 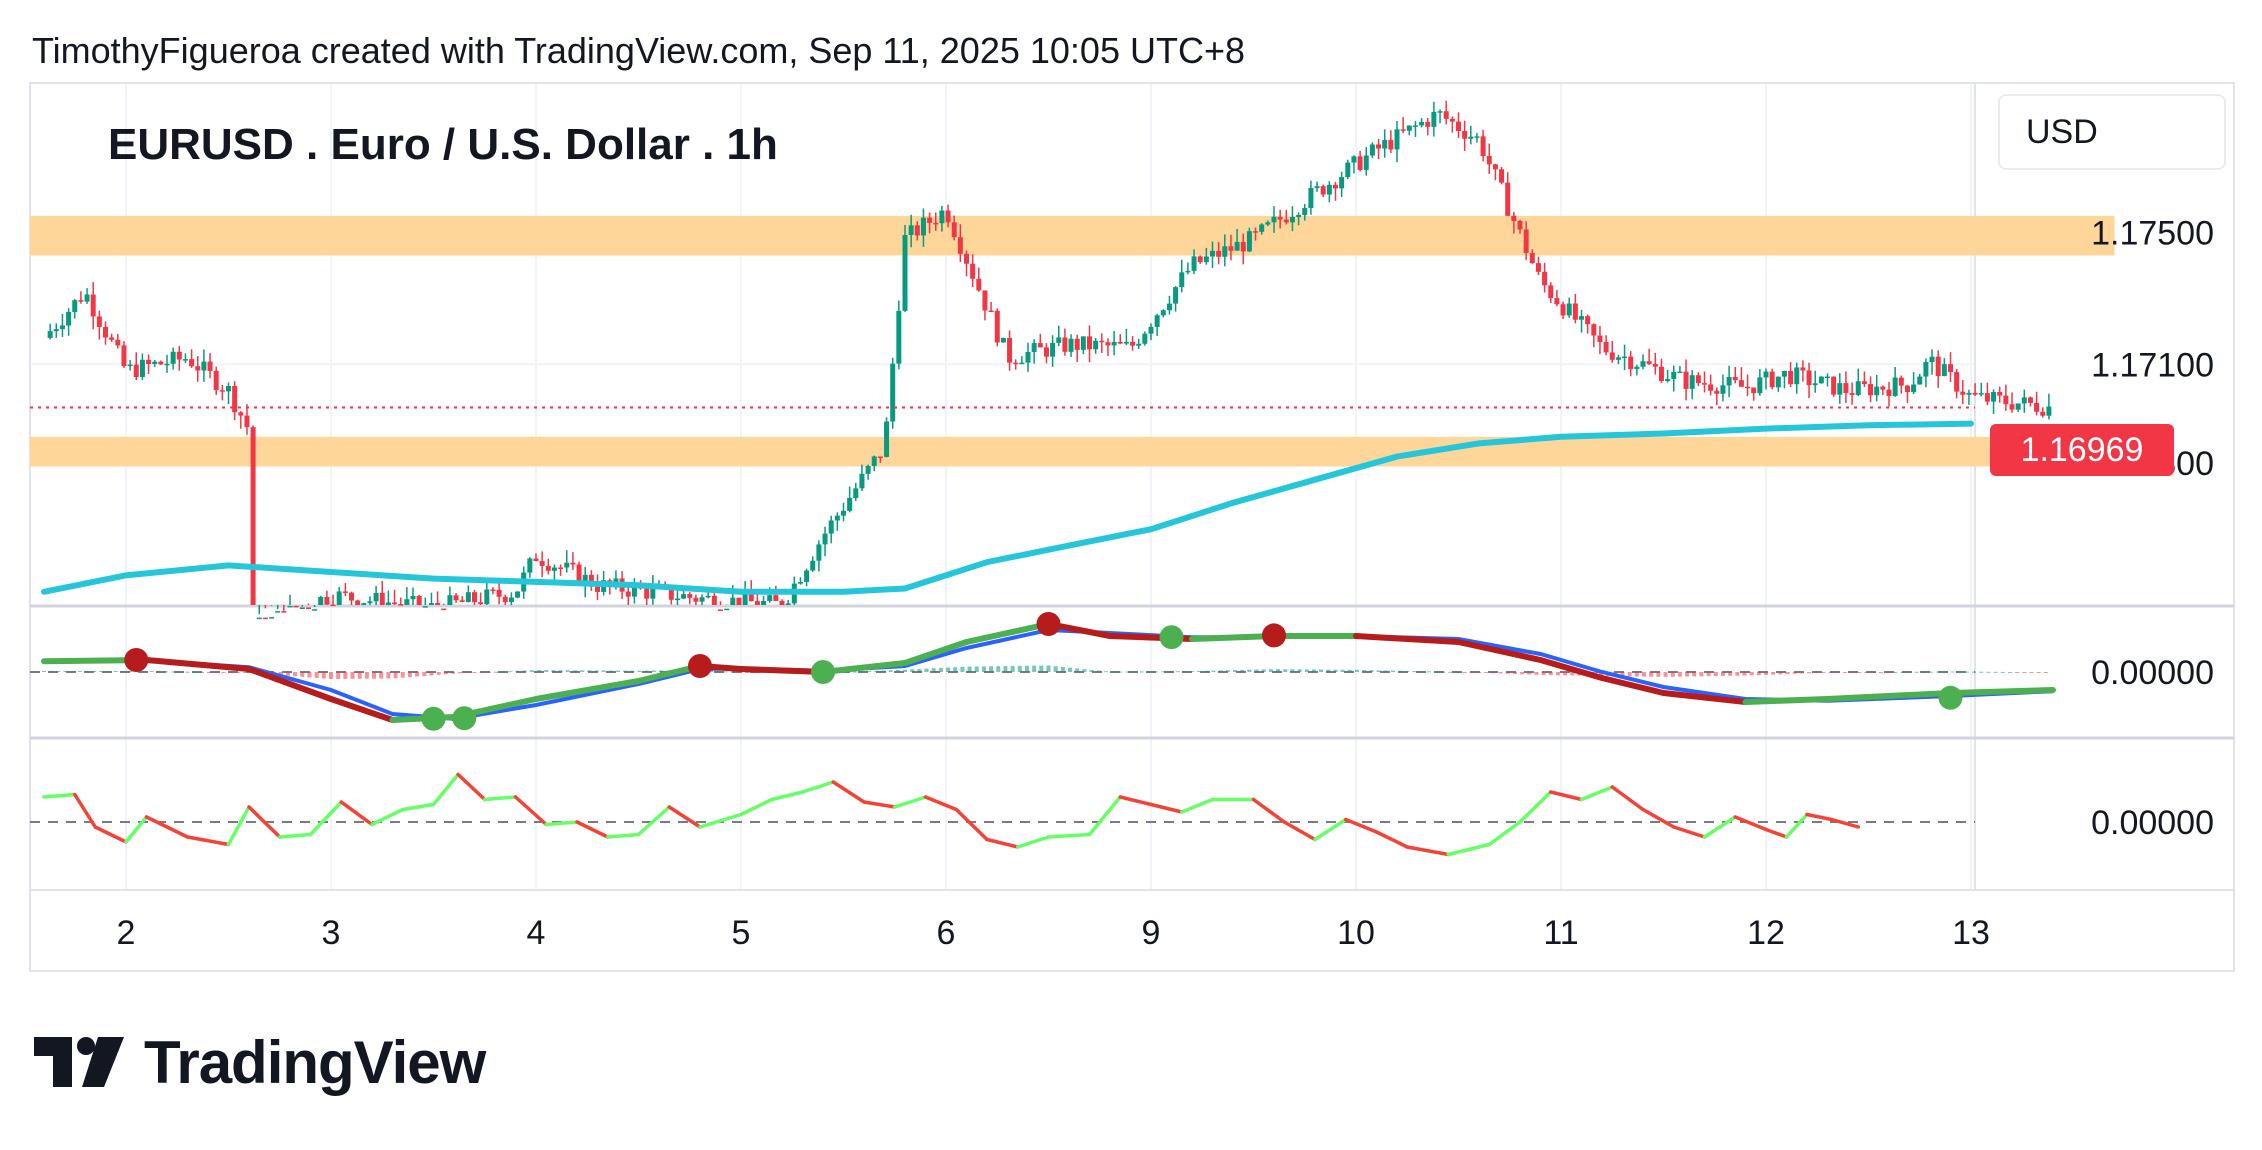 What do you see at coordinates (2082, 450) in the screenshot?
I see `current-price-label: 1.16969` at bounding box center [2082, 450].